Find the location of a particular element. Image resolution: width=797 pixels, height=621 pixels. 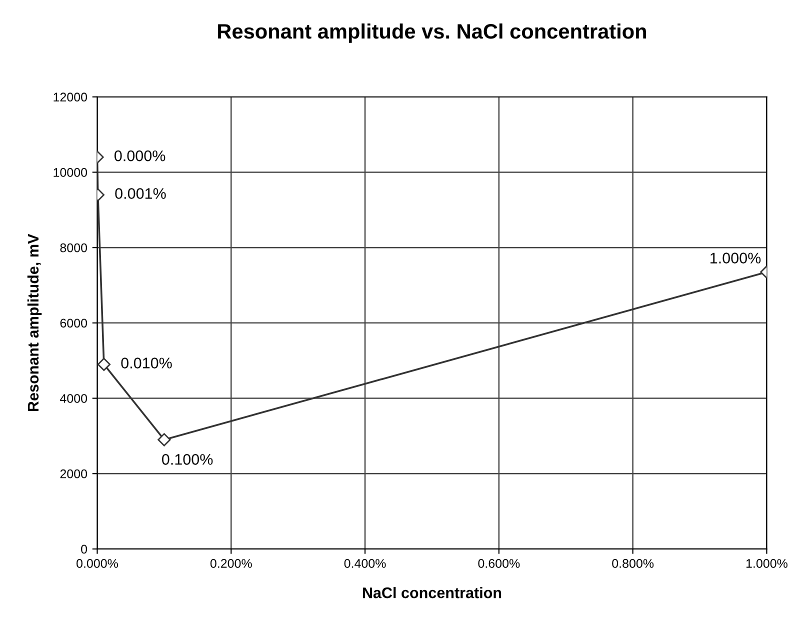

annotation: 0.010% is located at coordinates (146, 363).